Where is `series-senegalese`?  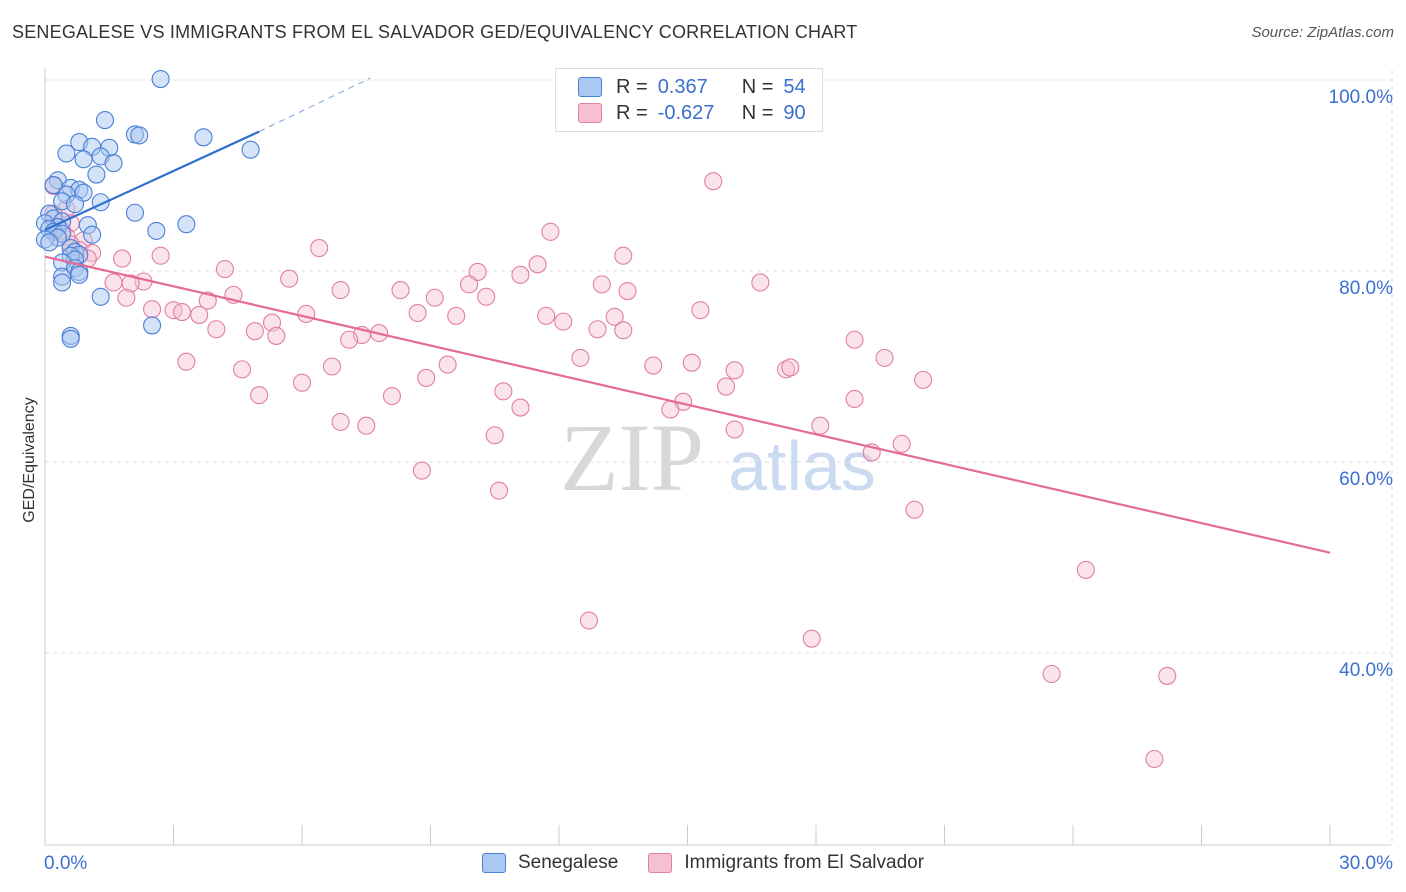 series-senegalese is located at coordinates (147, 208).